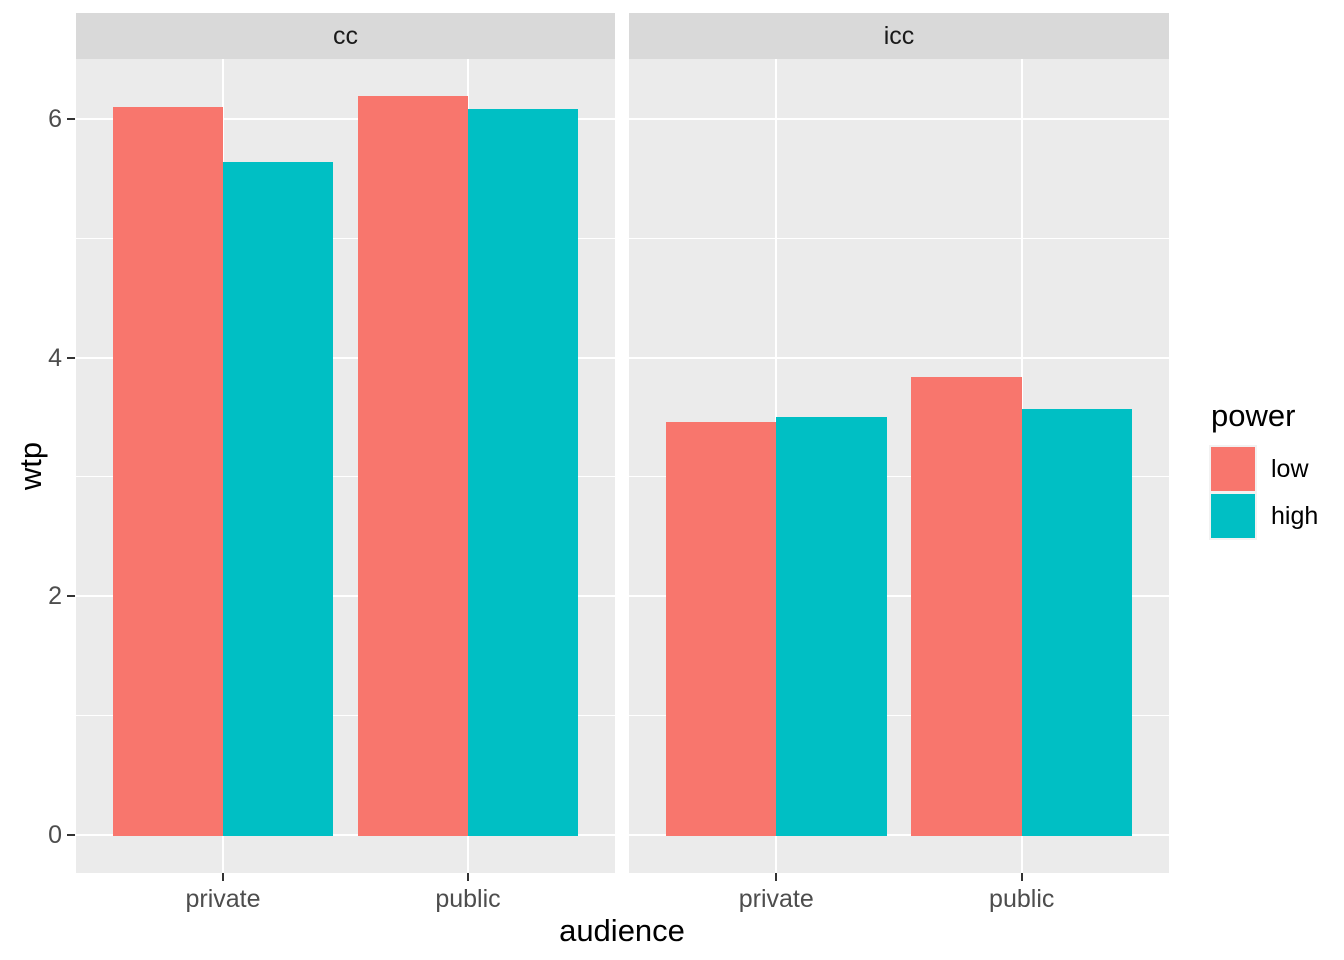  I want to click on legend-label-high: high, so click(1295, 515).